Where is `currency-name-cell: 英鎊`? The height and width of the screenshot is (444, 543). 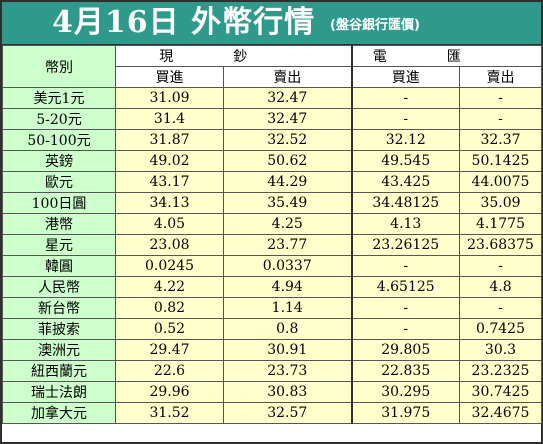 currency-name-cell: 英鎊 is located at coordinates (59, 161).